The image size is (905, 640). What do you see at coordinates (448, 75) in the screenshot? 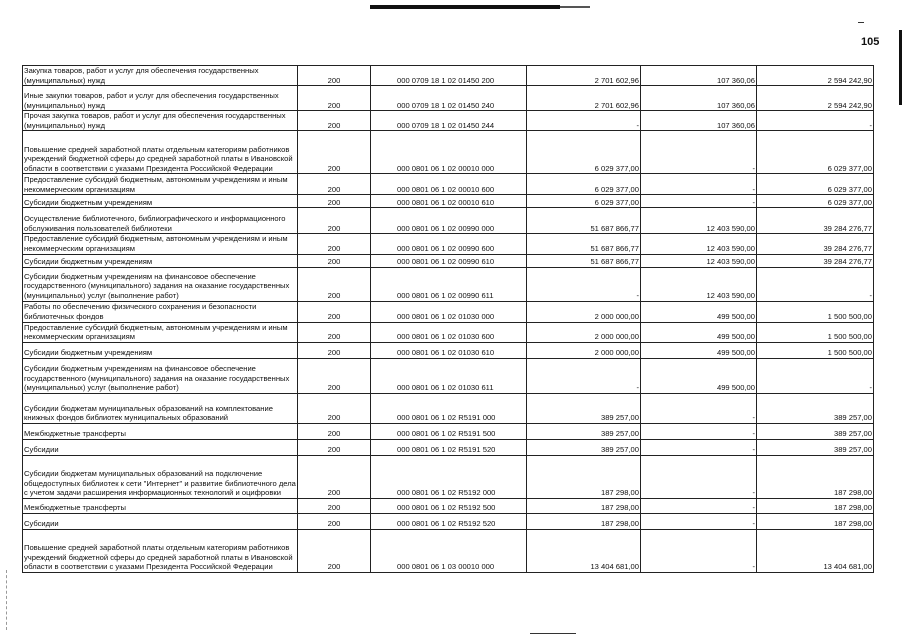
I see `row-kbk: 000 0709 18 1 02 01450 200` at bounding box center [448, 75].